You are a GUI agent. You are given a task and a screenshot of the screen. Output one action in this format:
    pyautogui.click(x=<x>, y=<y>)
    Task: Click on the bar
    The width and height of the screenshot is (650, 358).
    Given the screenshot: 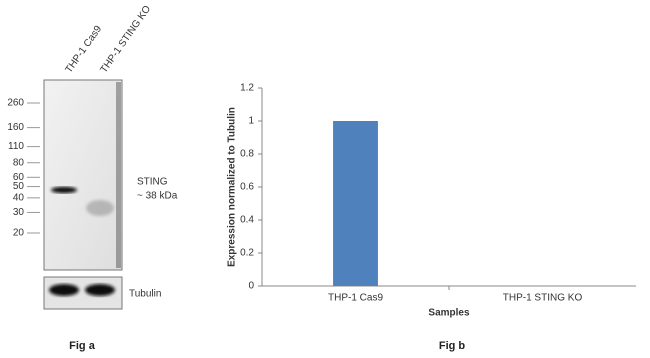 What is the action you would take?
    pyautogui.click(x=355, y=203)
    